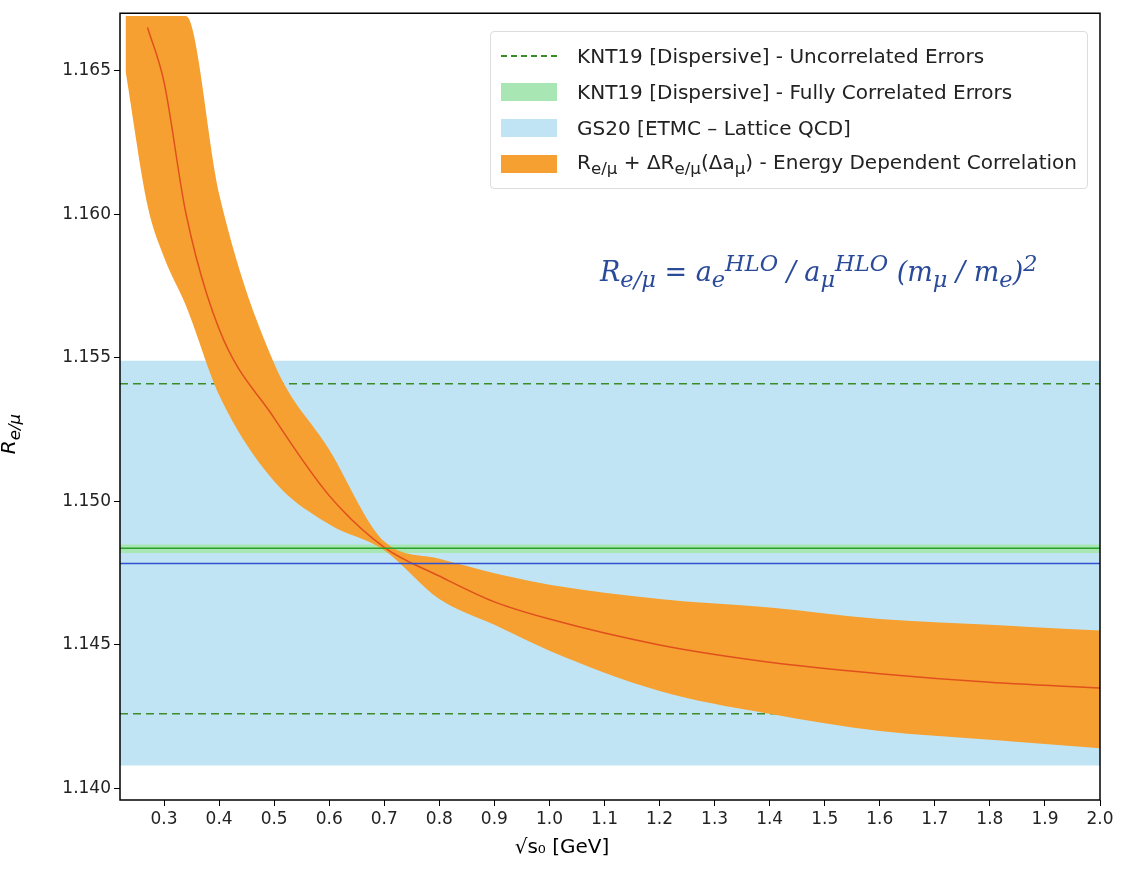  I want to click on x-tick-label: 1.9, so click(1045, 817).